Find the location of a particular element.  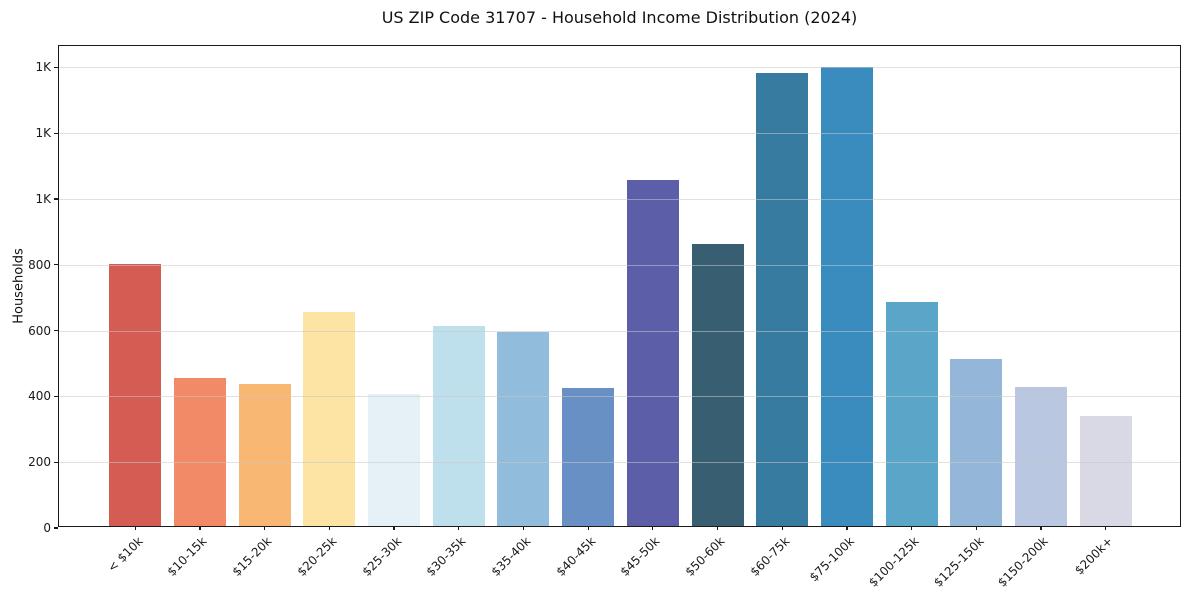

y-tick-label: 600 is located at coordinates (39, 330).